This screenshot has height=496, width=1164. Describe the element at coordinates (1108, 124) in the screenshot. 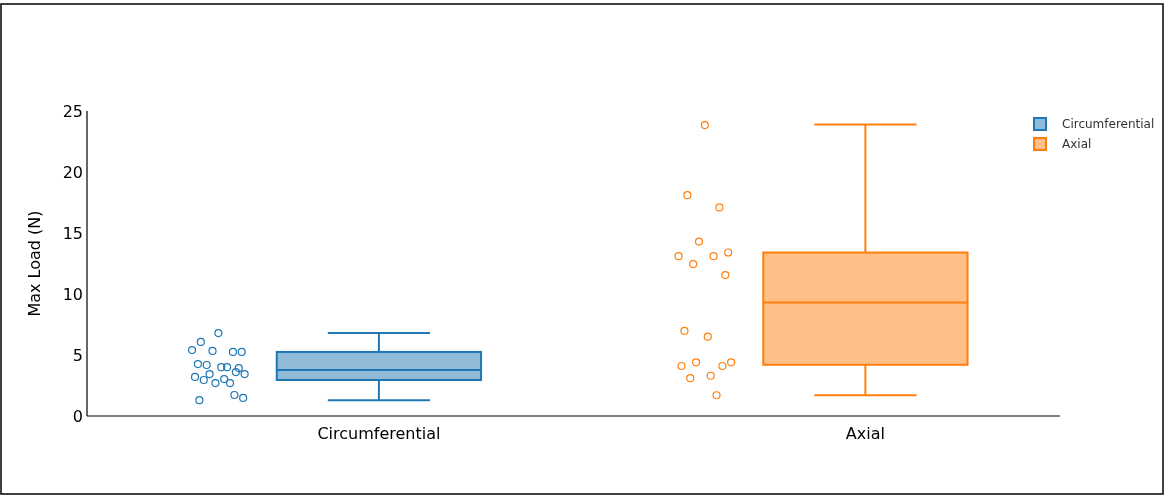

I see `legend-label: Circumferential` at that location.